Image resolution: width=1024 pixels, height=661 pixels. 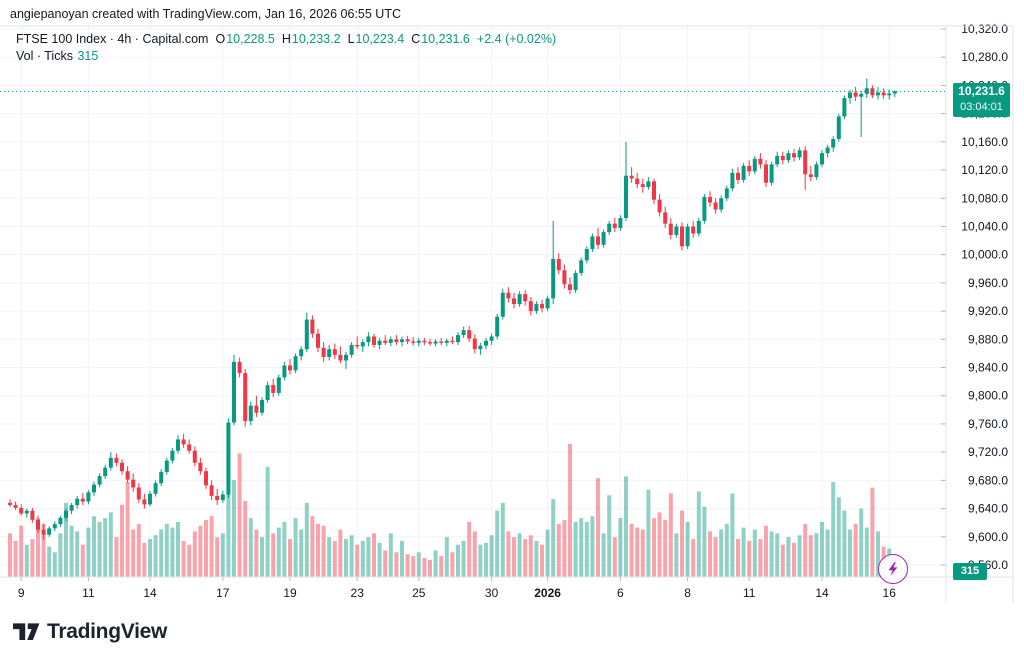 I want to click on svg-text: 10,120.0, so click(x=984, y=170).